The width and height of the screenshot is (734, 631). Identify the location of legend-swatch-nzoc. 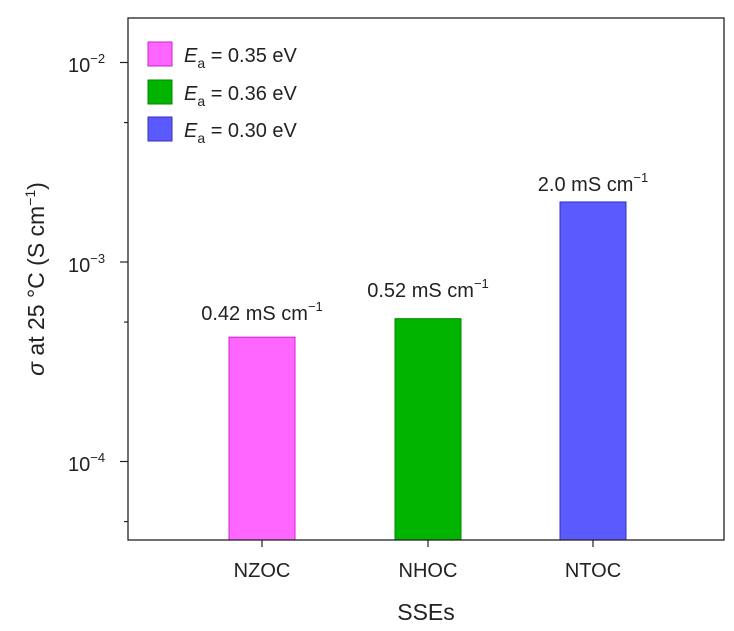
(160, 54).